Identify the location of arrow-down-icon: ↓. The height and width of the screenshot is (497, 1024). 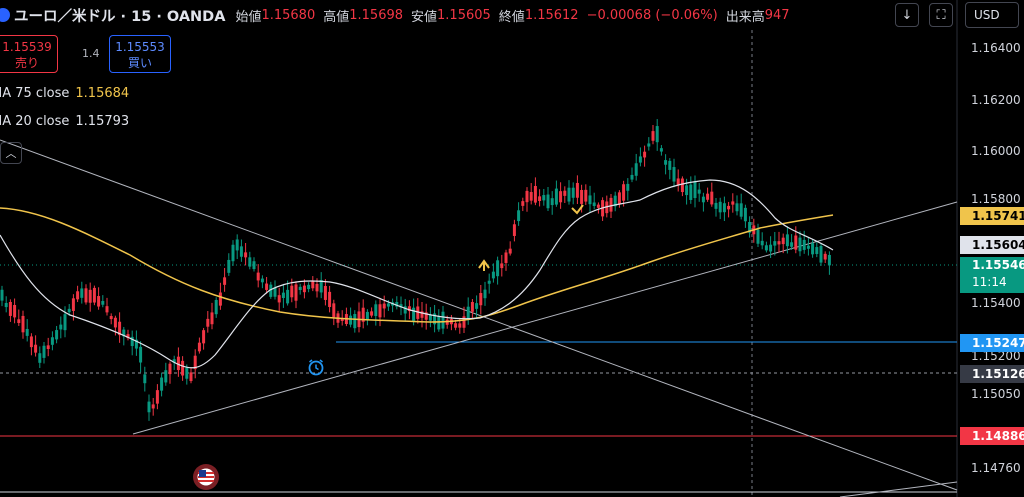
(907, 15).